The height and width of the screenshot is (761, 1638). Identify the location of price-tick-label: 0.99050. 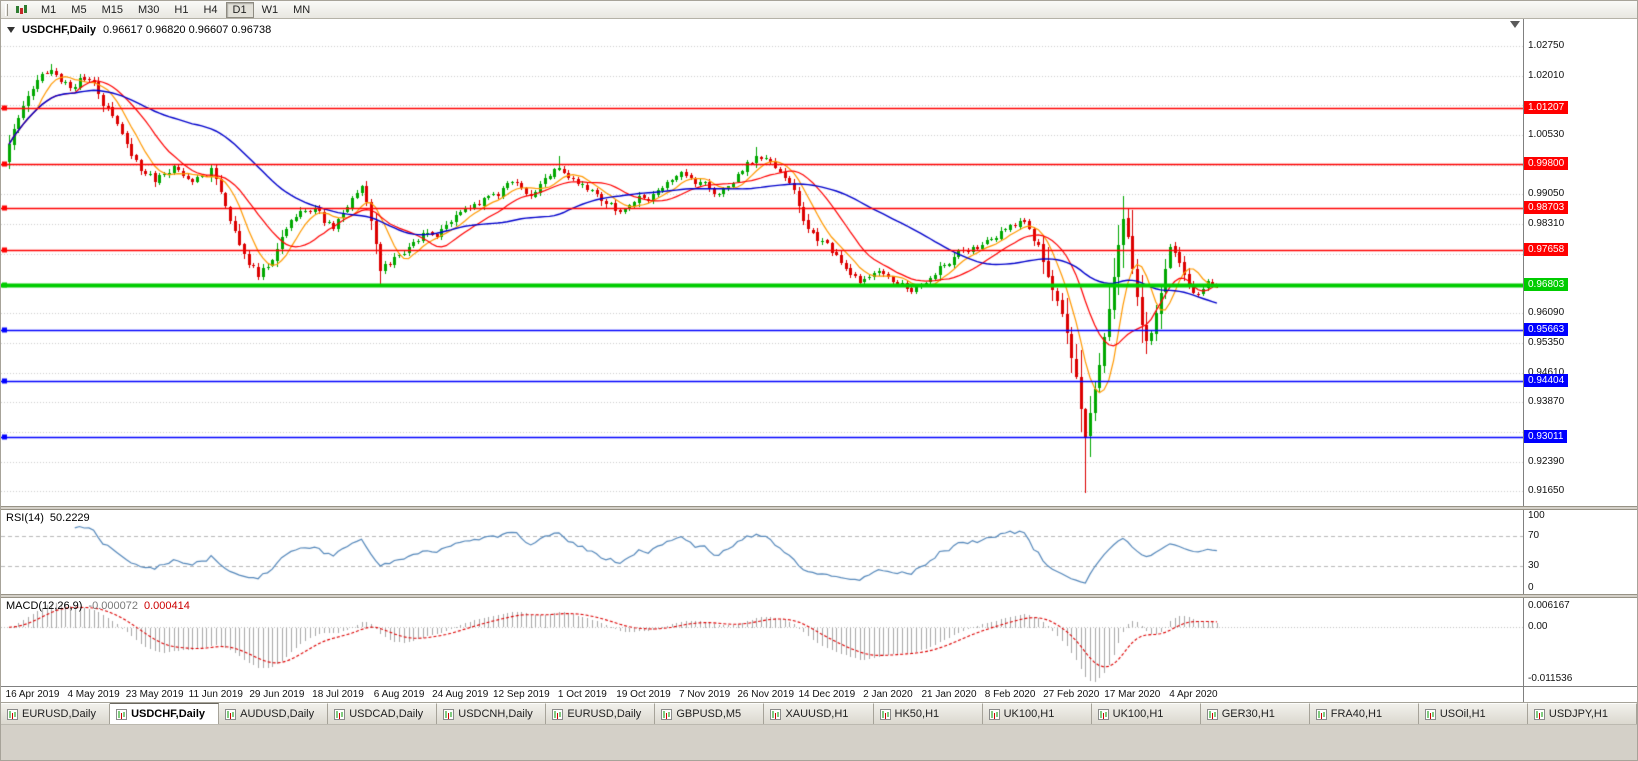
(1546, 194).